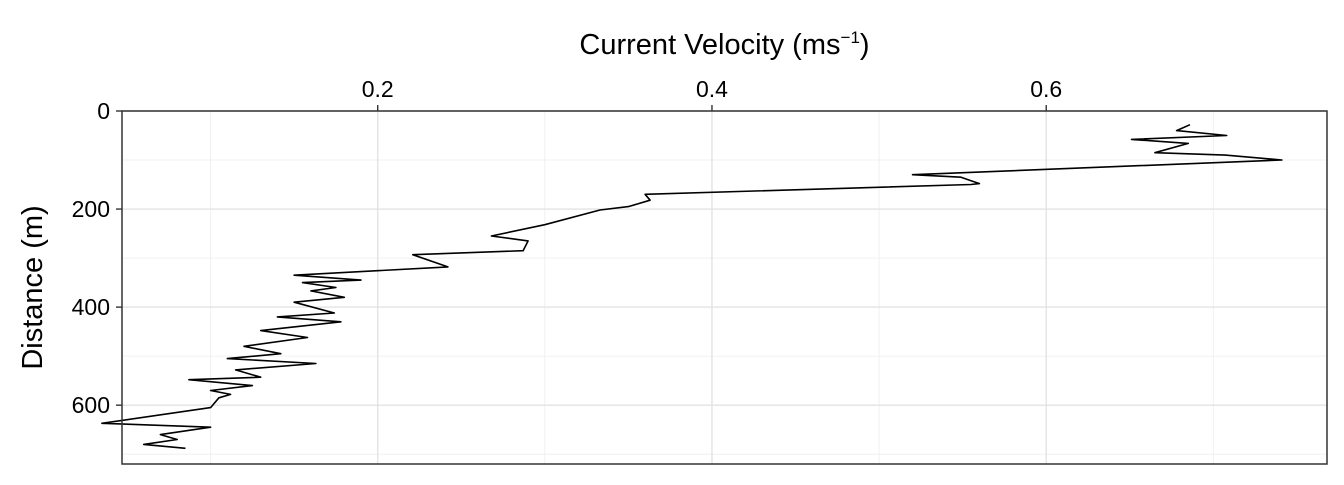 This screenshot has width=1344, height=485. Describe the element at coordinates (378, 89) in the screenshot. I see `x-tick-label: 0.2` at that location.